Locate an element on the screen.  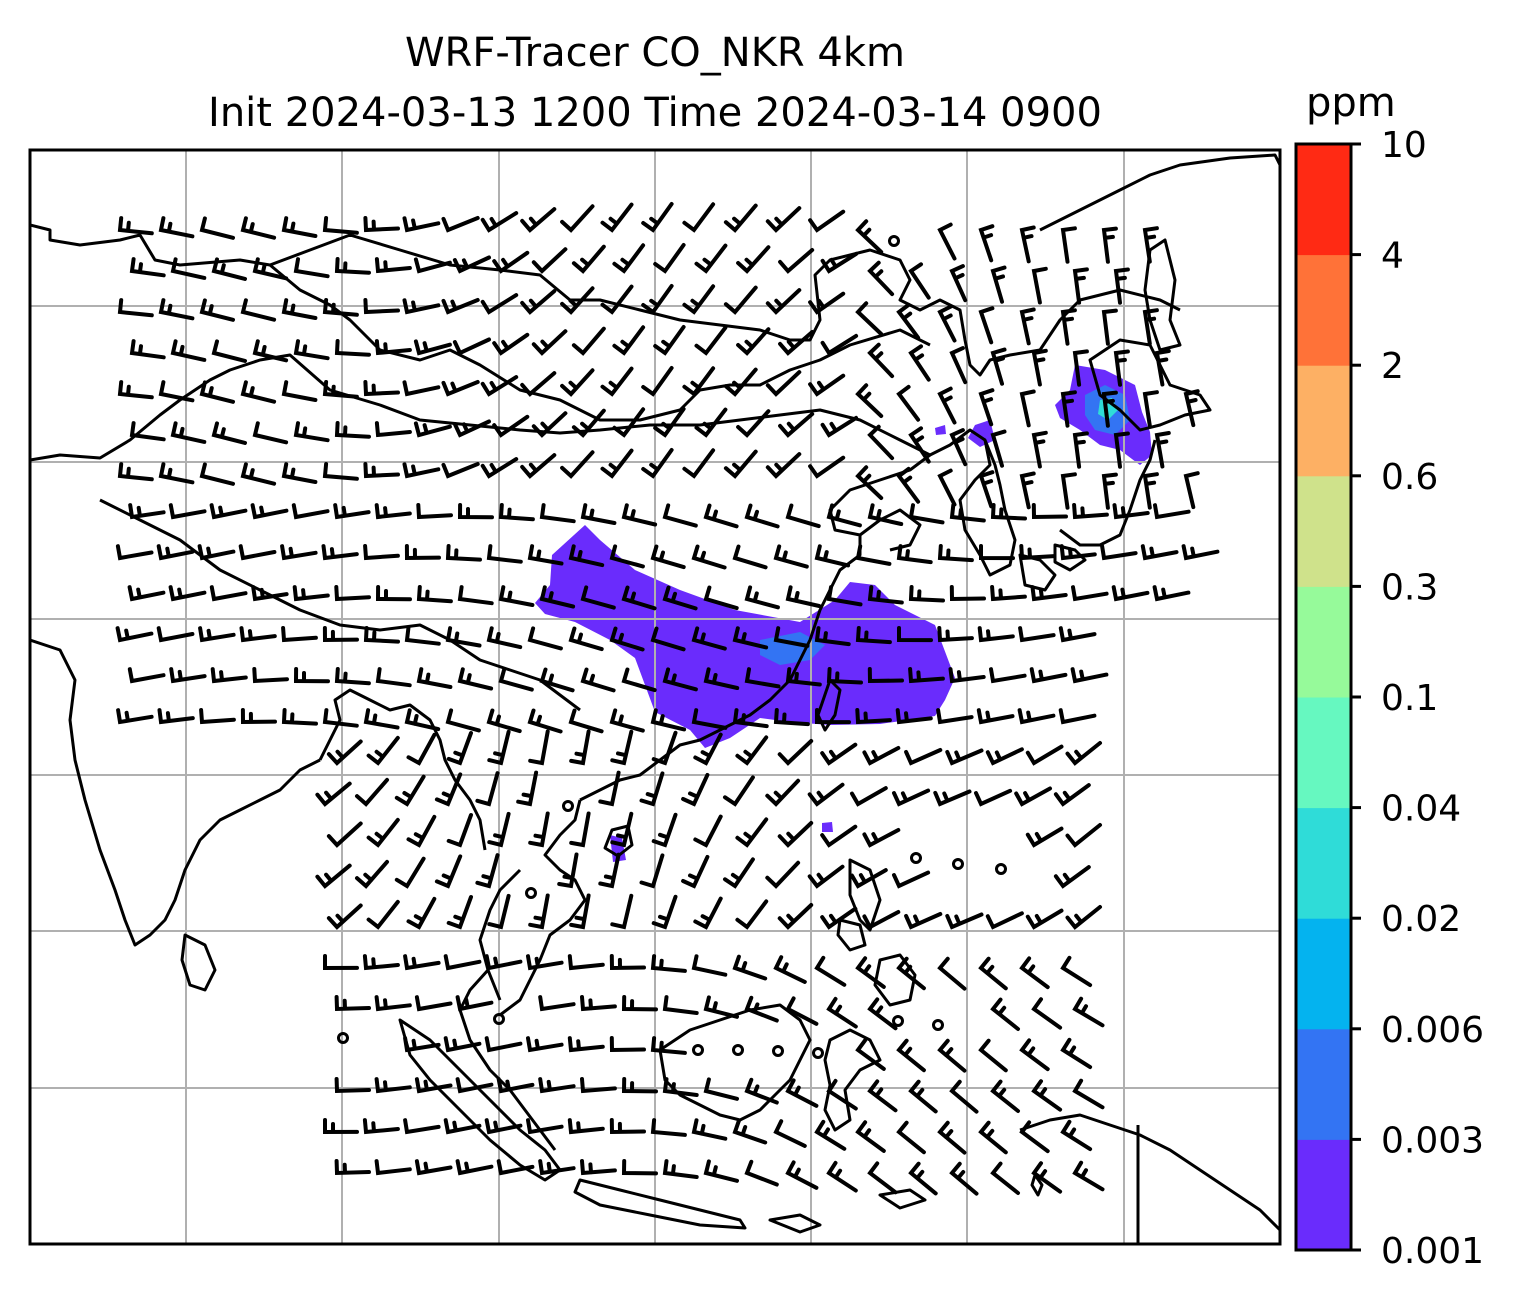
colorbar-tick-label: 0.003 is located at coordinates (1432, 1140).